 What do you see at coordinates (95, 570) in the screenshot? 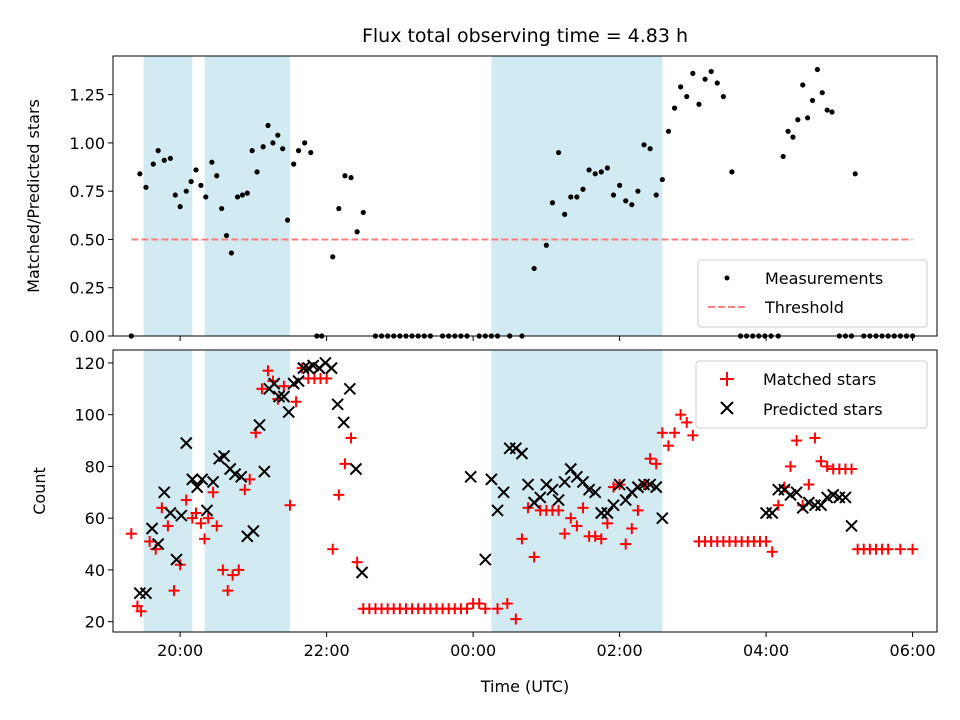
I see `y-tick-label: 40` at bounding box center [95, 570].